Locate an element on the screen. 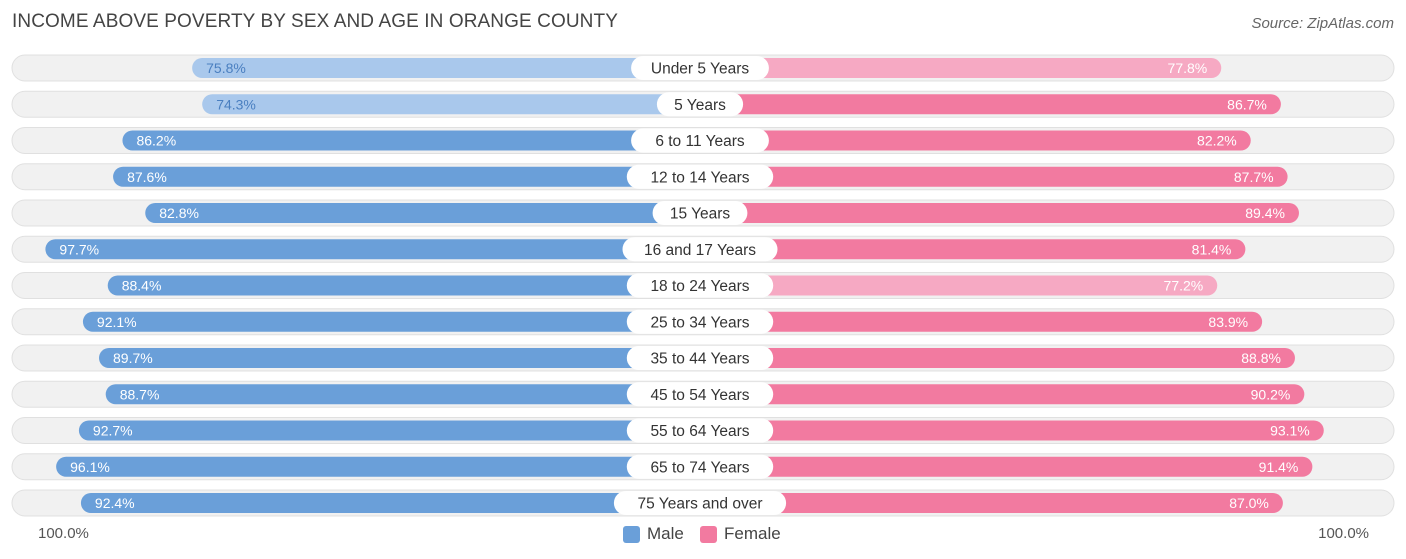  category-label: 6 to 11 Years is located at coordinates (700, 141).